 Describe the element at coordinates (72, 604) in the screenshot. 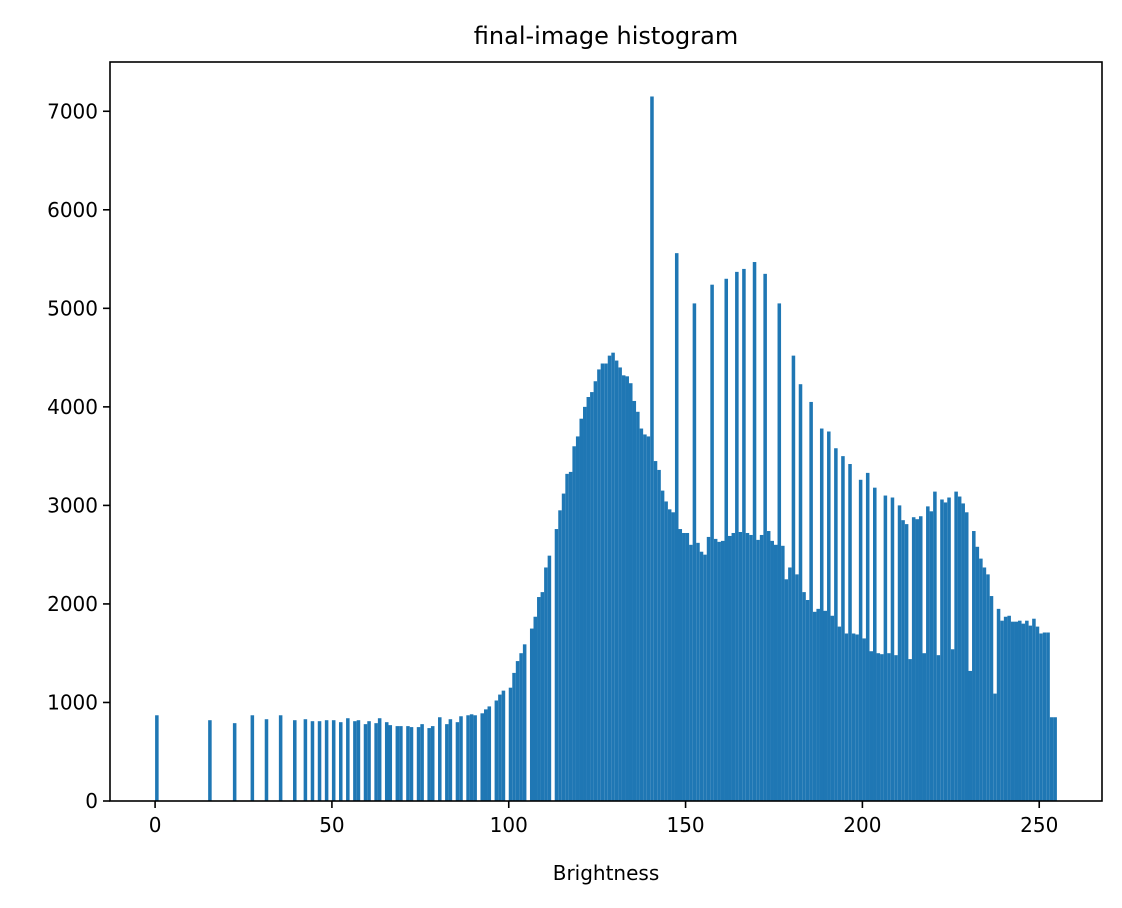

I see `y-tick-label: 2000` at that location.